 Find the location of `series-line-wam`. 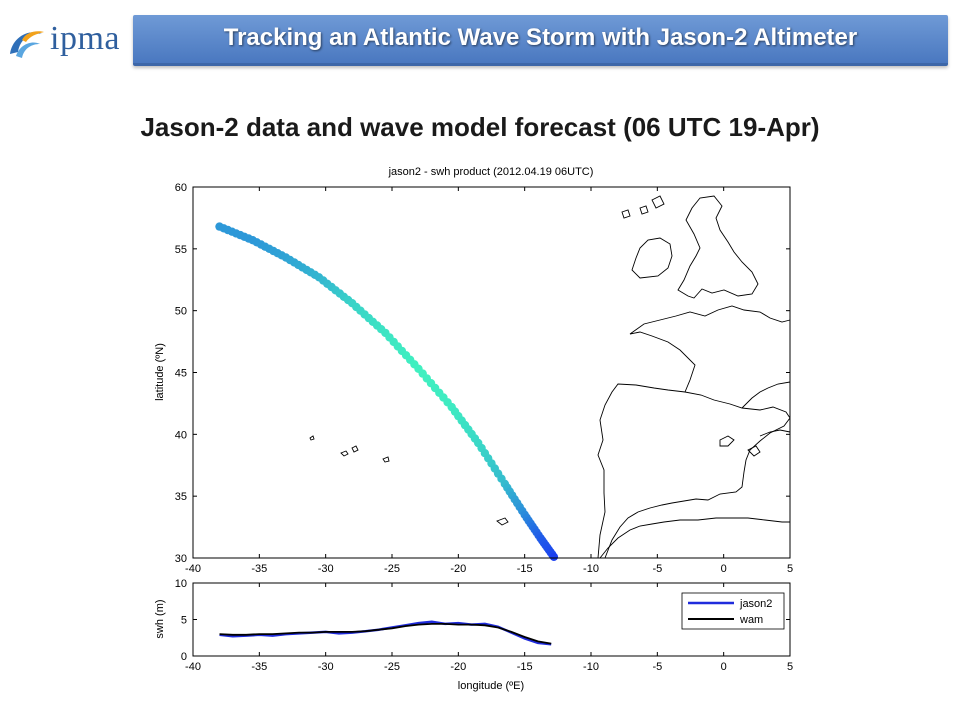

series-line-wam is located at coordinates (385, 634).